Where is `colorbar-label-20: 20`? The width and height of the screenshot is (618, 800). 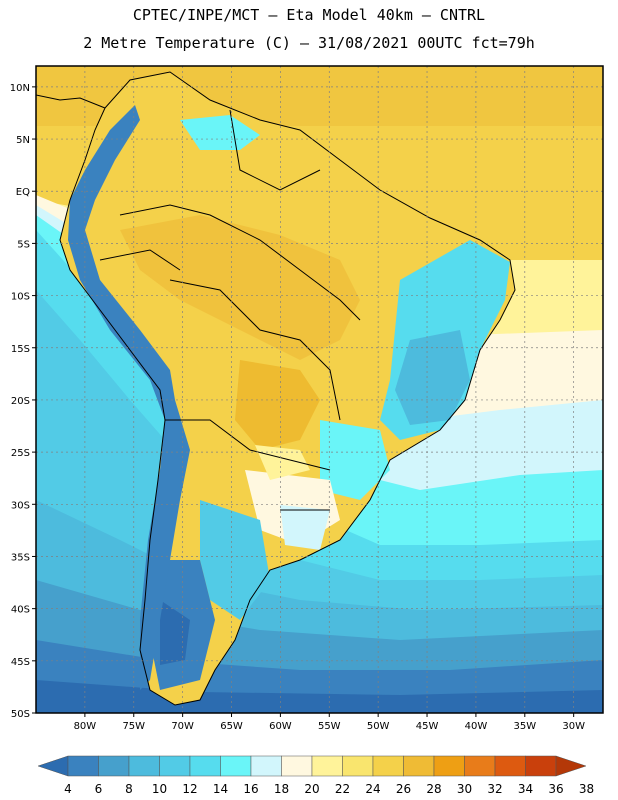 colorbar-label-20: 20 is located at coordinates (311, 789).